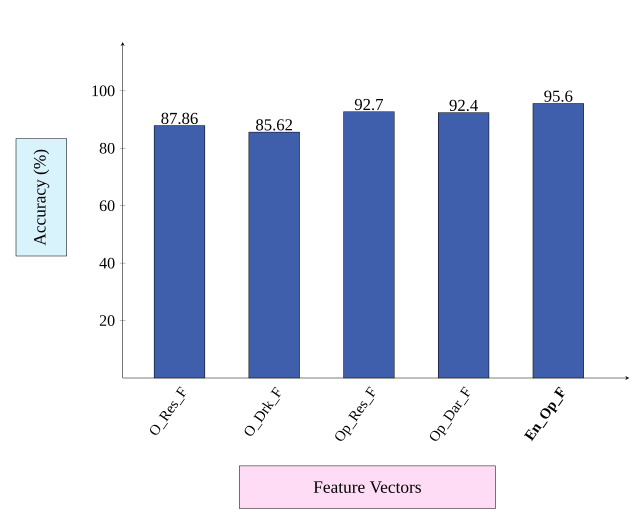 The height and width of the screenshot is (512, 639). Describe the element at coordinates (367, 487) in the screenshot. I see `x-axis-title: Feature Vectors` at that location.